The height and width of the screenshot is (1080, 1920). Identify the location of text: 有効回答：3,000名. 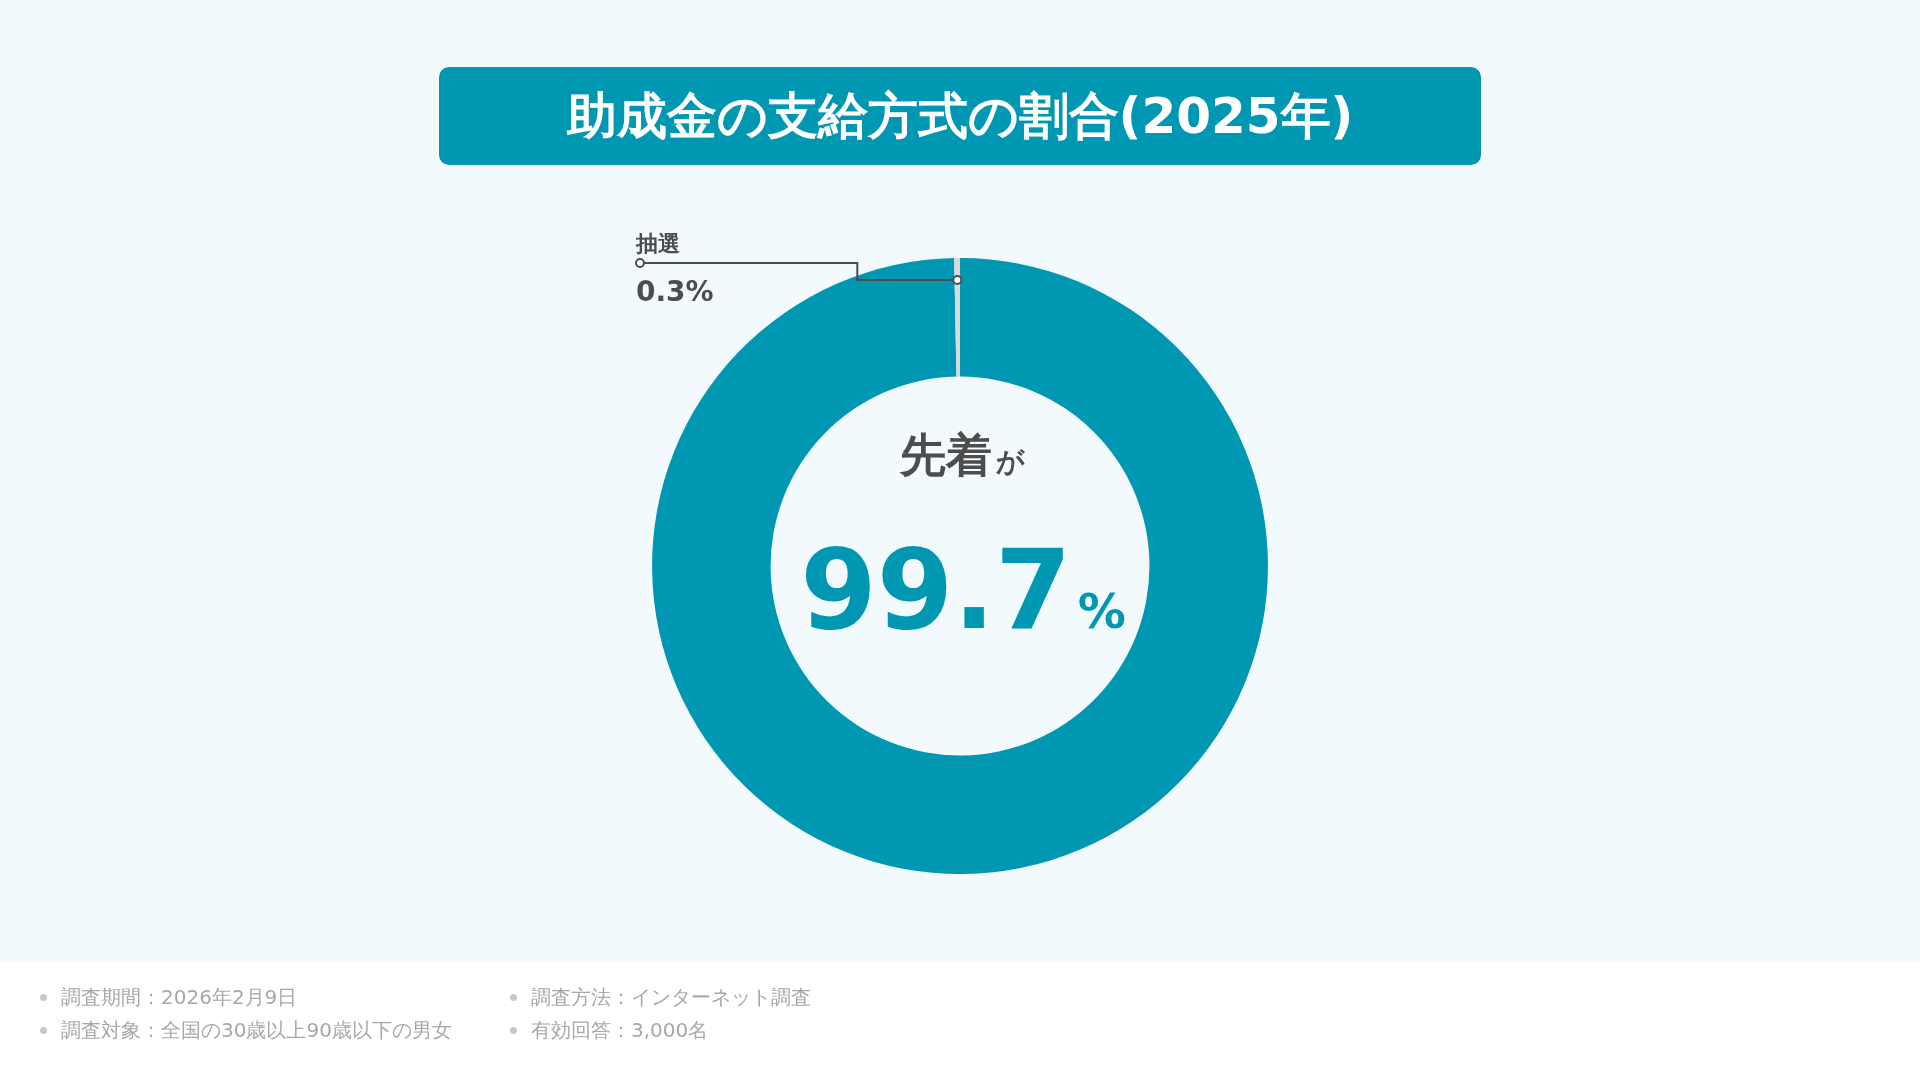
(620, 1030).